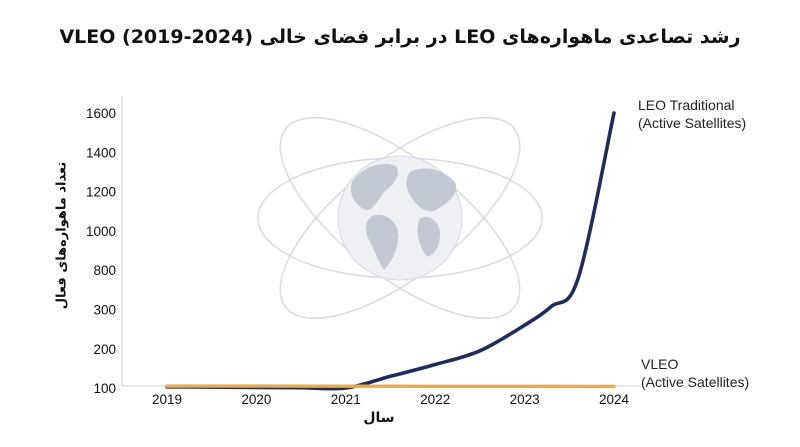  Describe the element at coordinates (104, 270) in the screenshot. I see `y-tick-label: 800` at that location.